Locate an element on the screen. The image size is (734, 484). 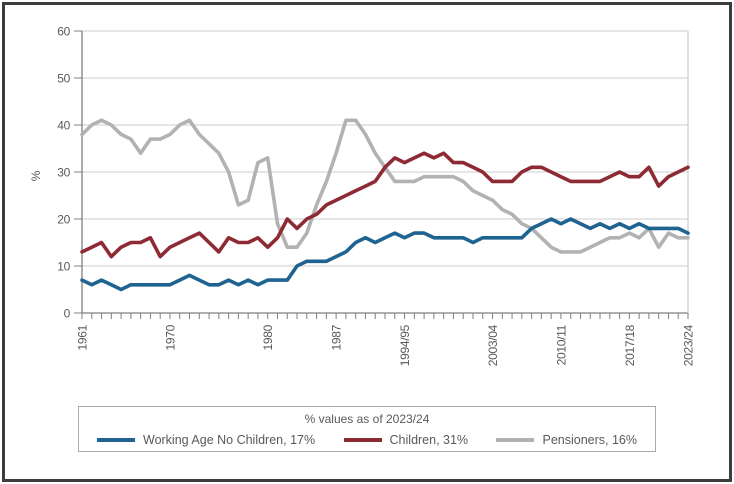
svg-text: 1980 is located at coordinates (268, 337).